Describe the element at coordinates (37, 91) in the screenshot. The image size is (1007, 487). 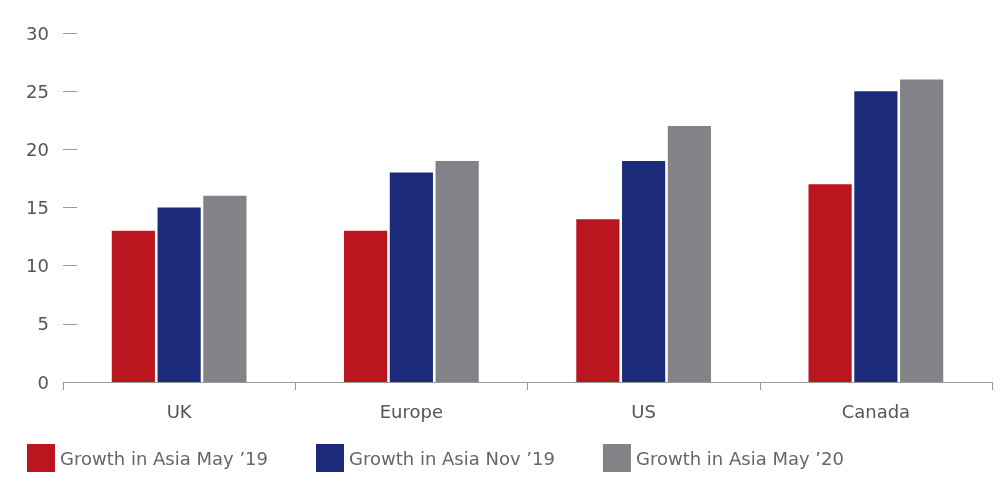
I see `y-tick-label: 25` at that location.